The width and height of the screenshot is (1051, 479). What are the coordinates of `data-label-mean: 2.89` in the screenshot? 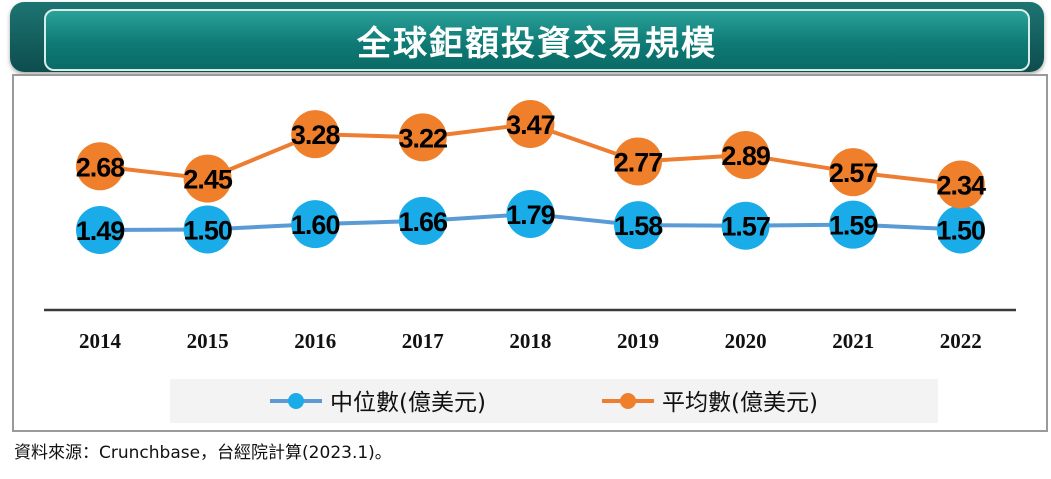 It's located at (746, 156).